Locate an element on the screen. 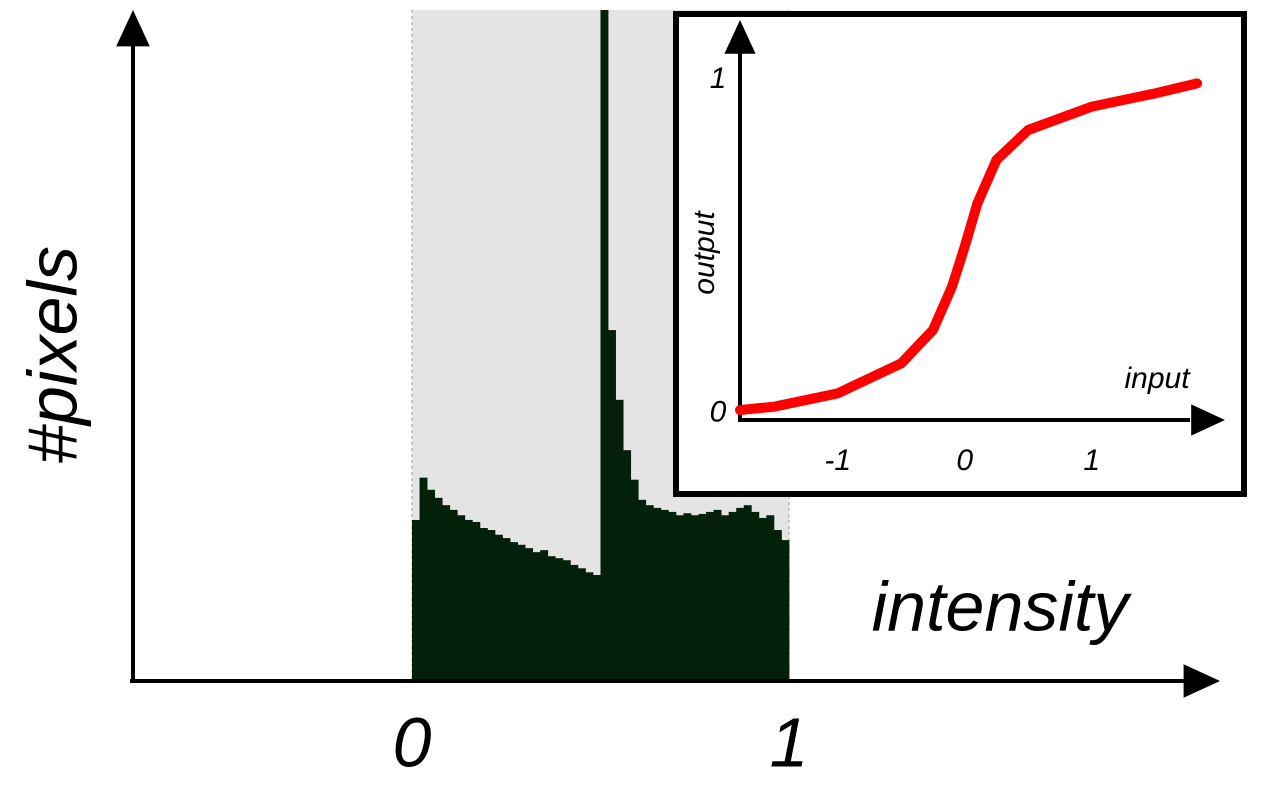  x-tick-label: -1 is located at coordinates (837, 460).